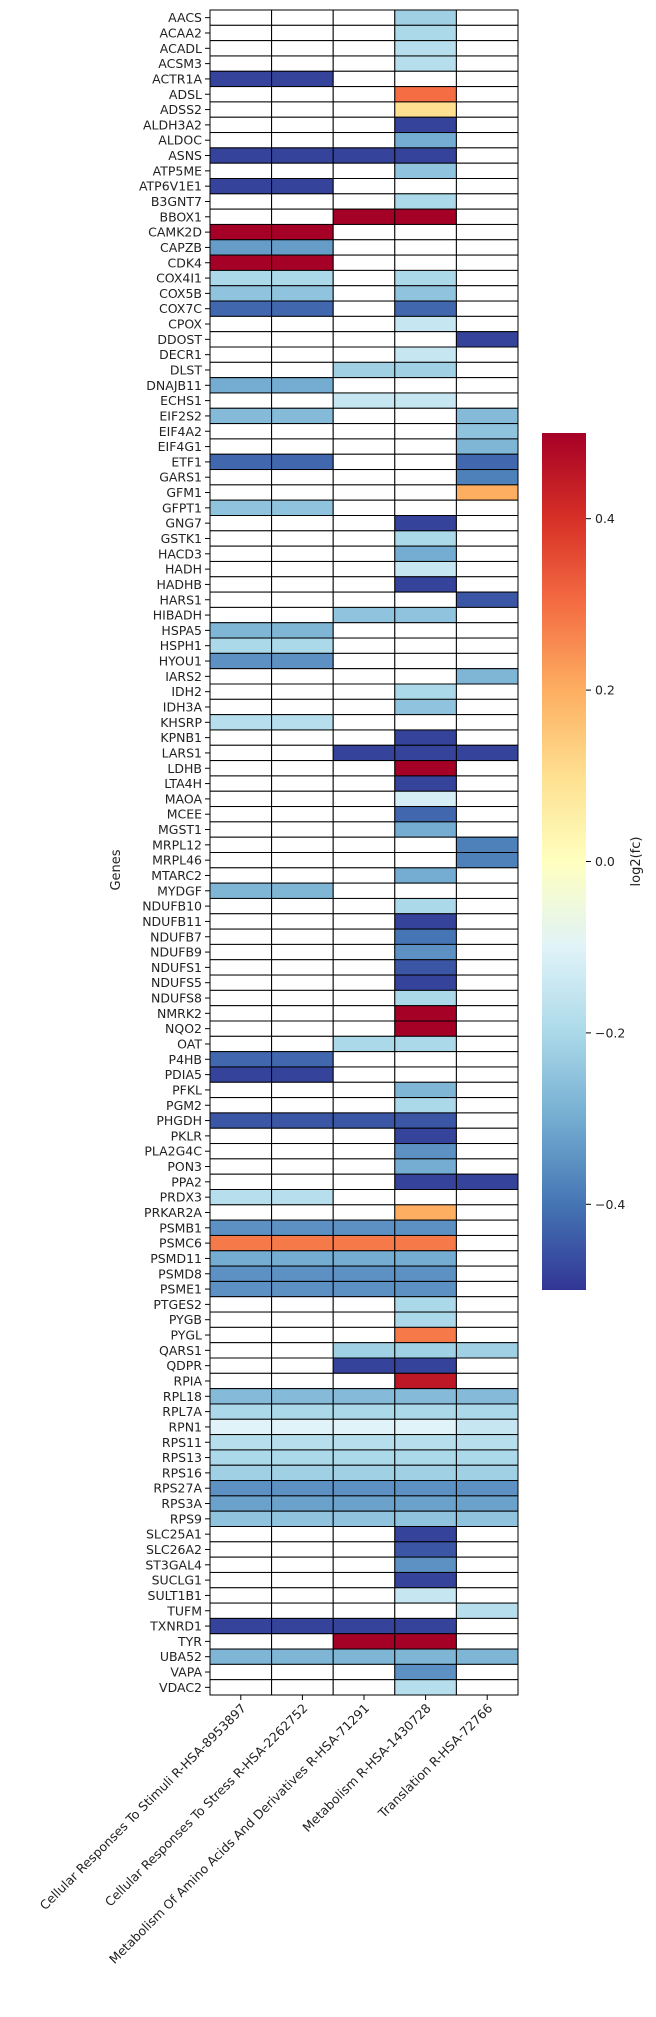 This screenshot has width=656, height=2017. I want to click on colorbar-tick-label: 0.2, so click(605, 690).